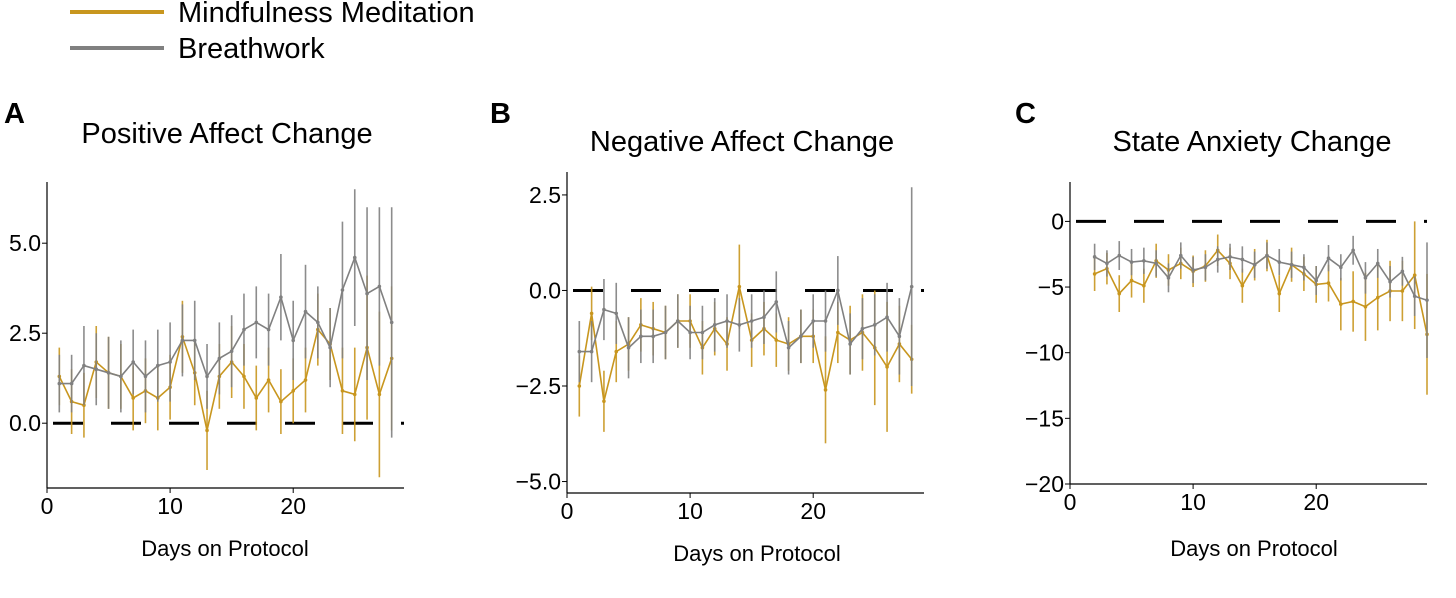 The image size is (1456, 598). What do you see at coordinates (272, 32) in the screenshot?
I see `legend: Mindfulness Meditation Breathwork` at bounding box center [272, 32].